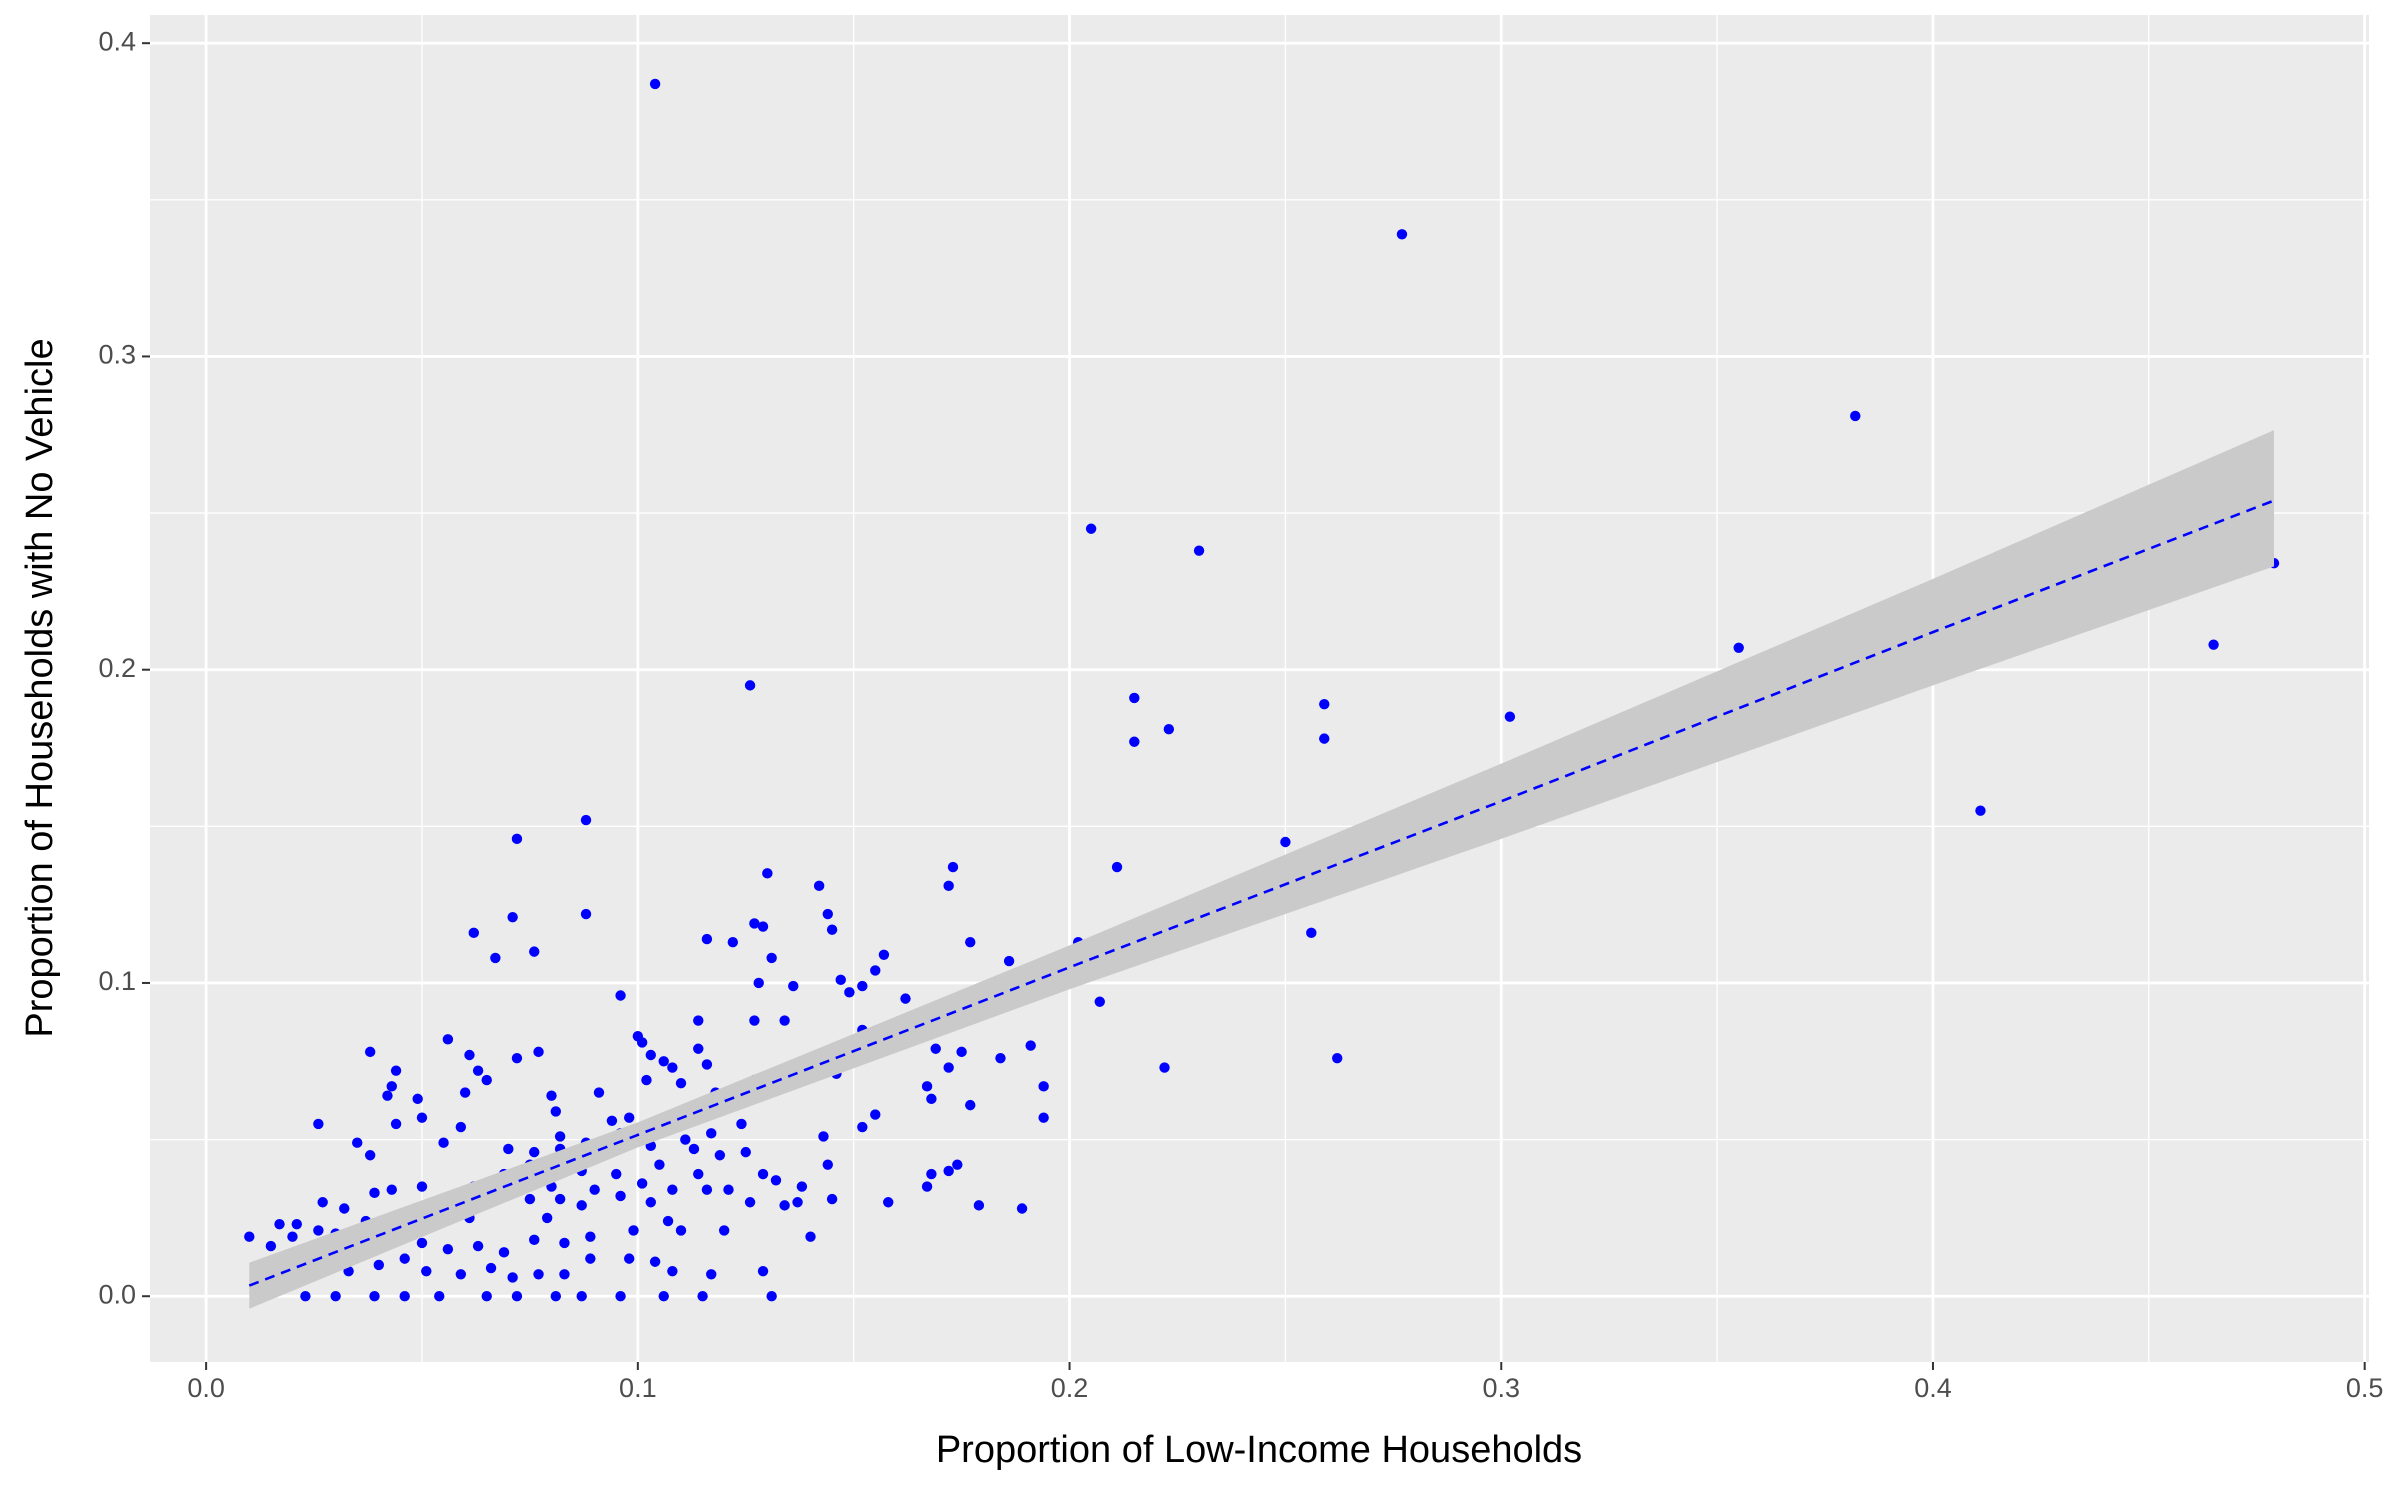  I want to click on y-tick-label: 0.3, so click(117, 355).